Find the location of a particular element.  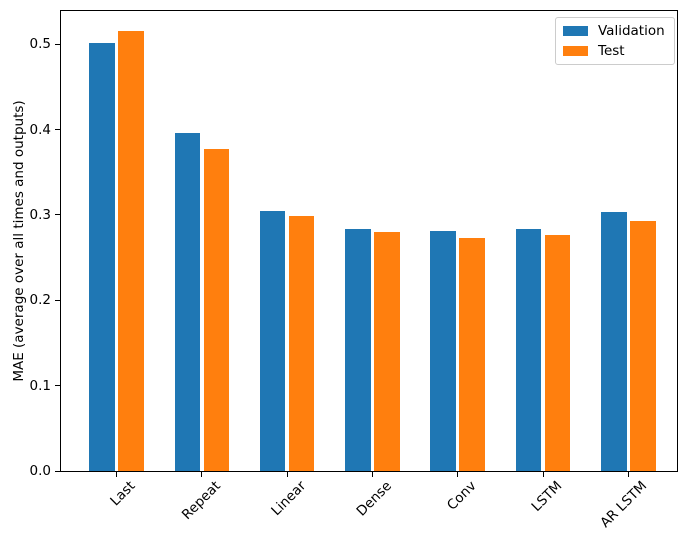

x-tick-mark-last is located at coordinates (116, 474).